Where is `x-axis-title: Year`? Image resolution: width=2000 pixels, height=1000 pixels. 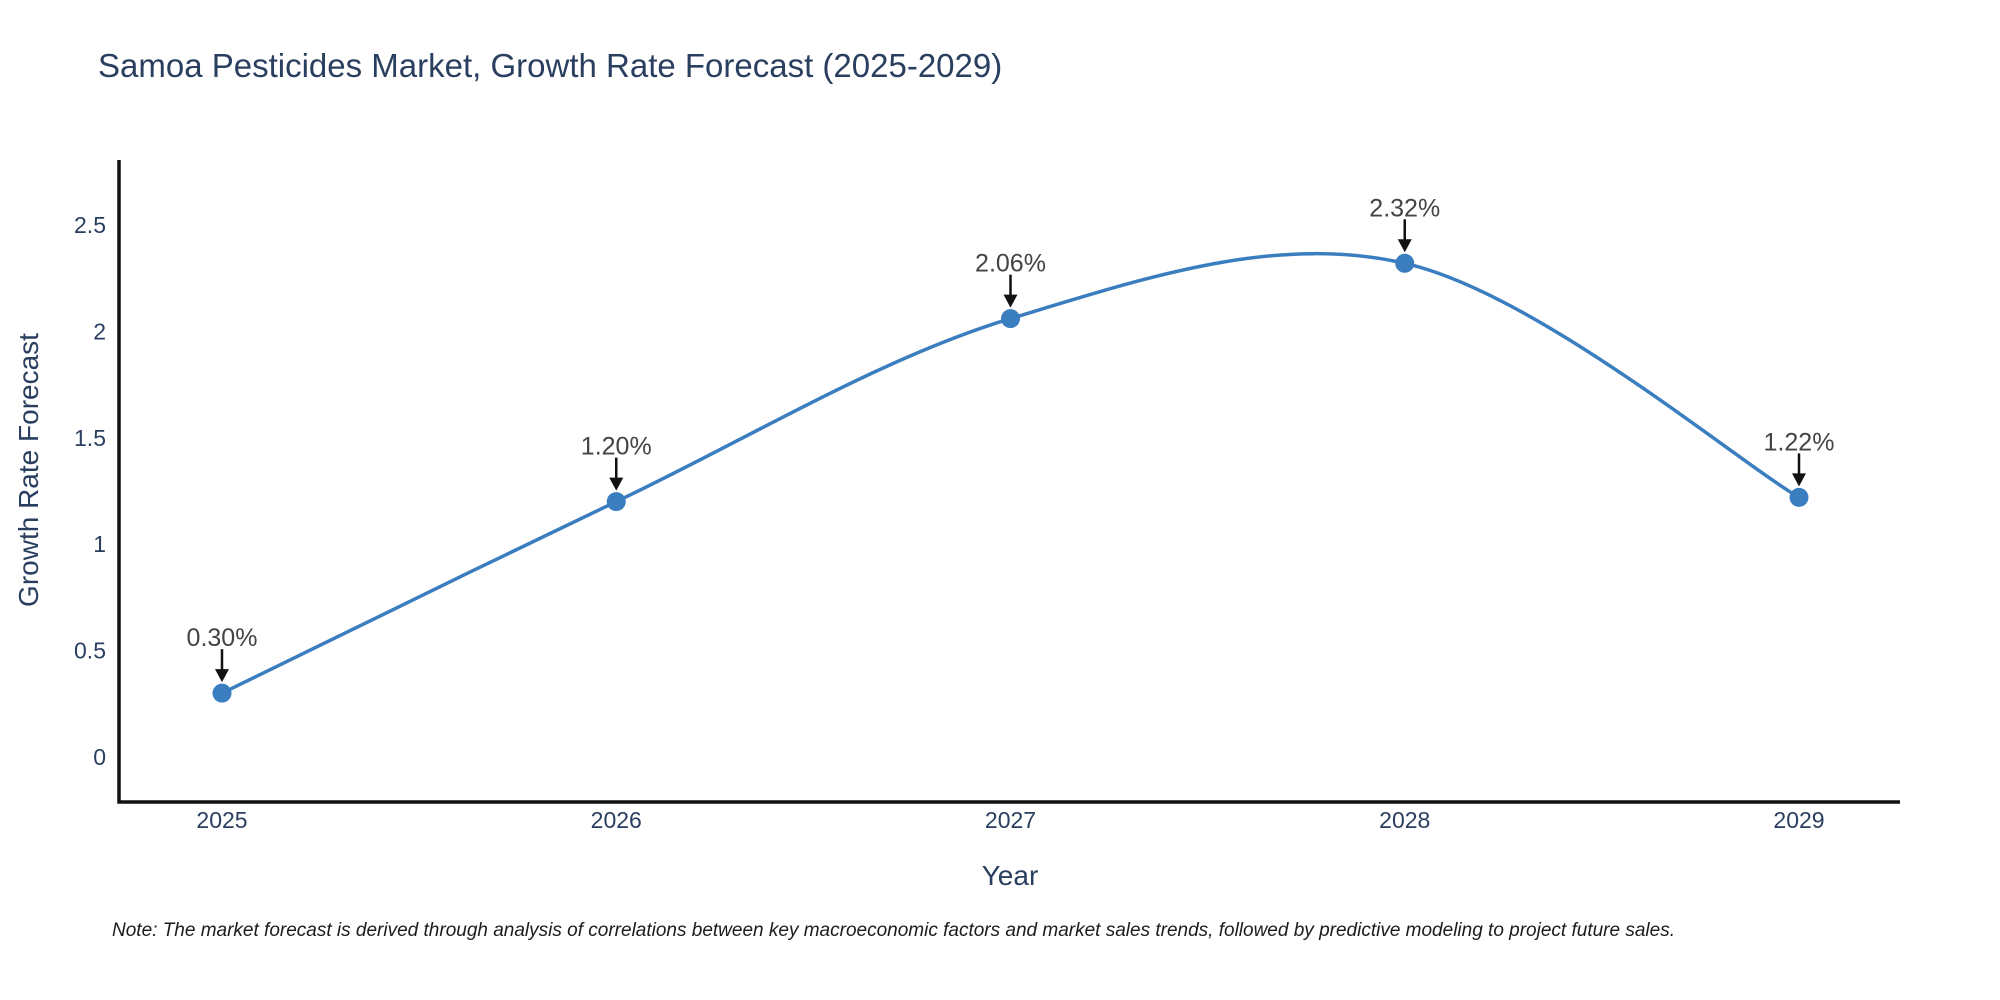 x-axis-title: Year is located at coordinates (1010, 875).